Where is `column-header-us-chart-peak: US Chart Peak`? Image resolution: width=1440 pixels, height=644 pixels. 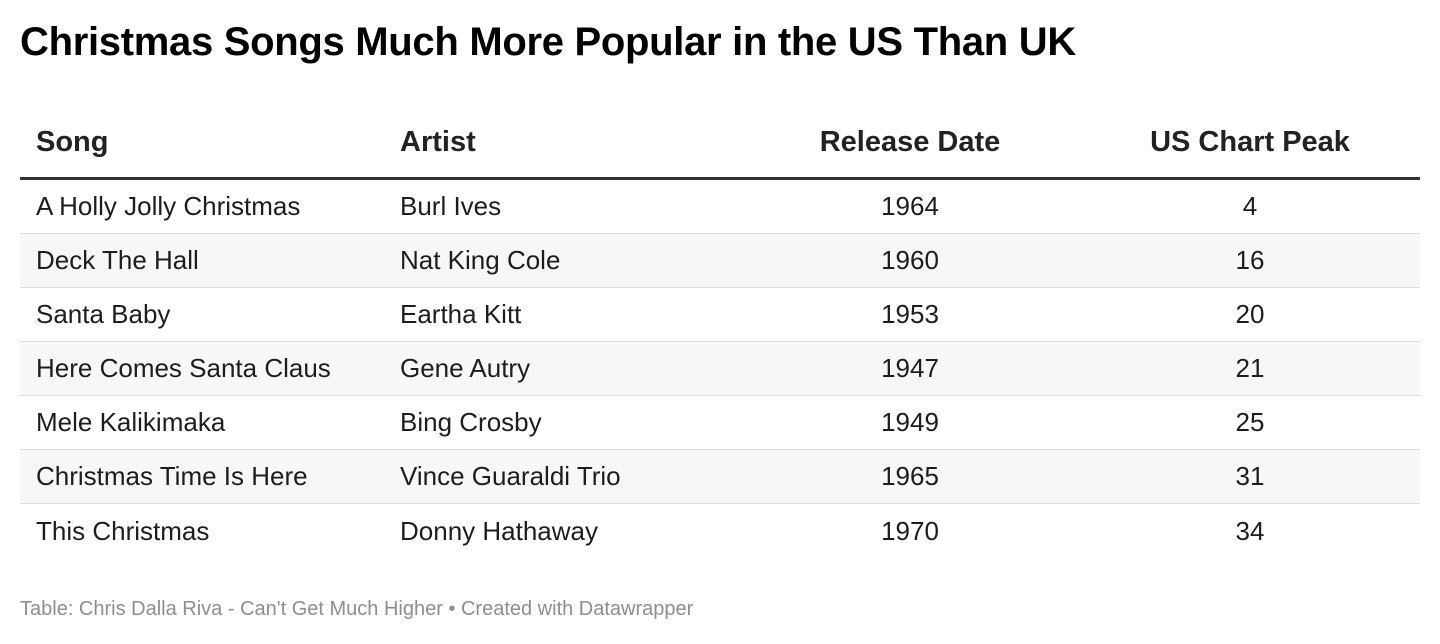 column-header-us-chart-peak: US Chart Peak is located at coordinates (1250, 142).